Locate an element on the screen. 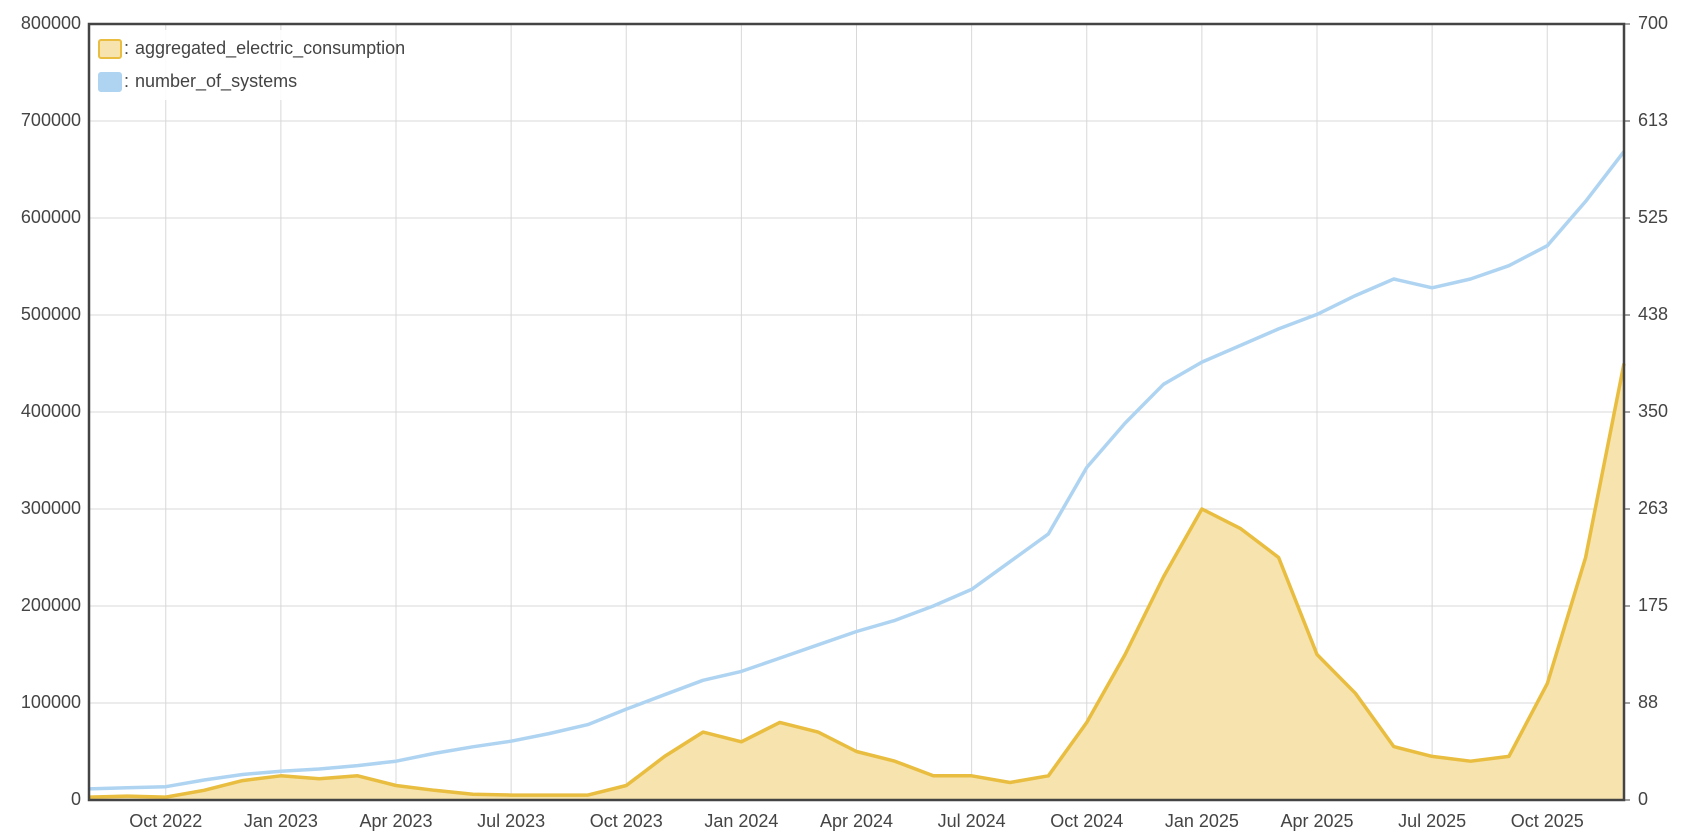  legend-label: aggregated_electric_consumption is located at coordinates (270, 48).